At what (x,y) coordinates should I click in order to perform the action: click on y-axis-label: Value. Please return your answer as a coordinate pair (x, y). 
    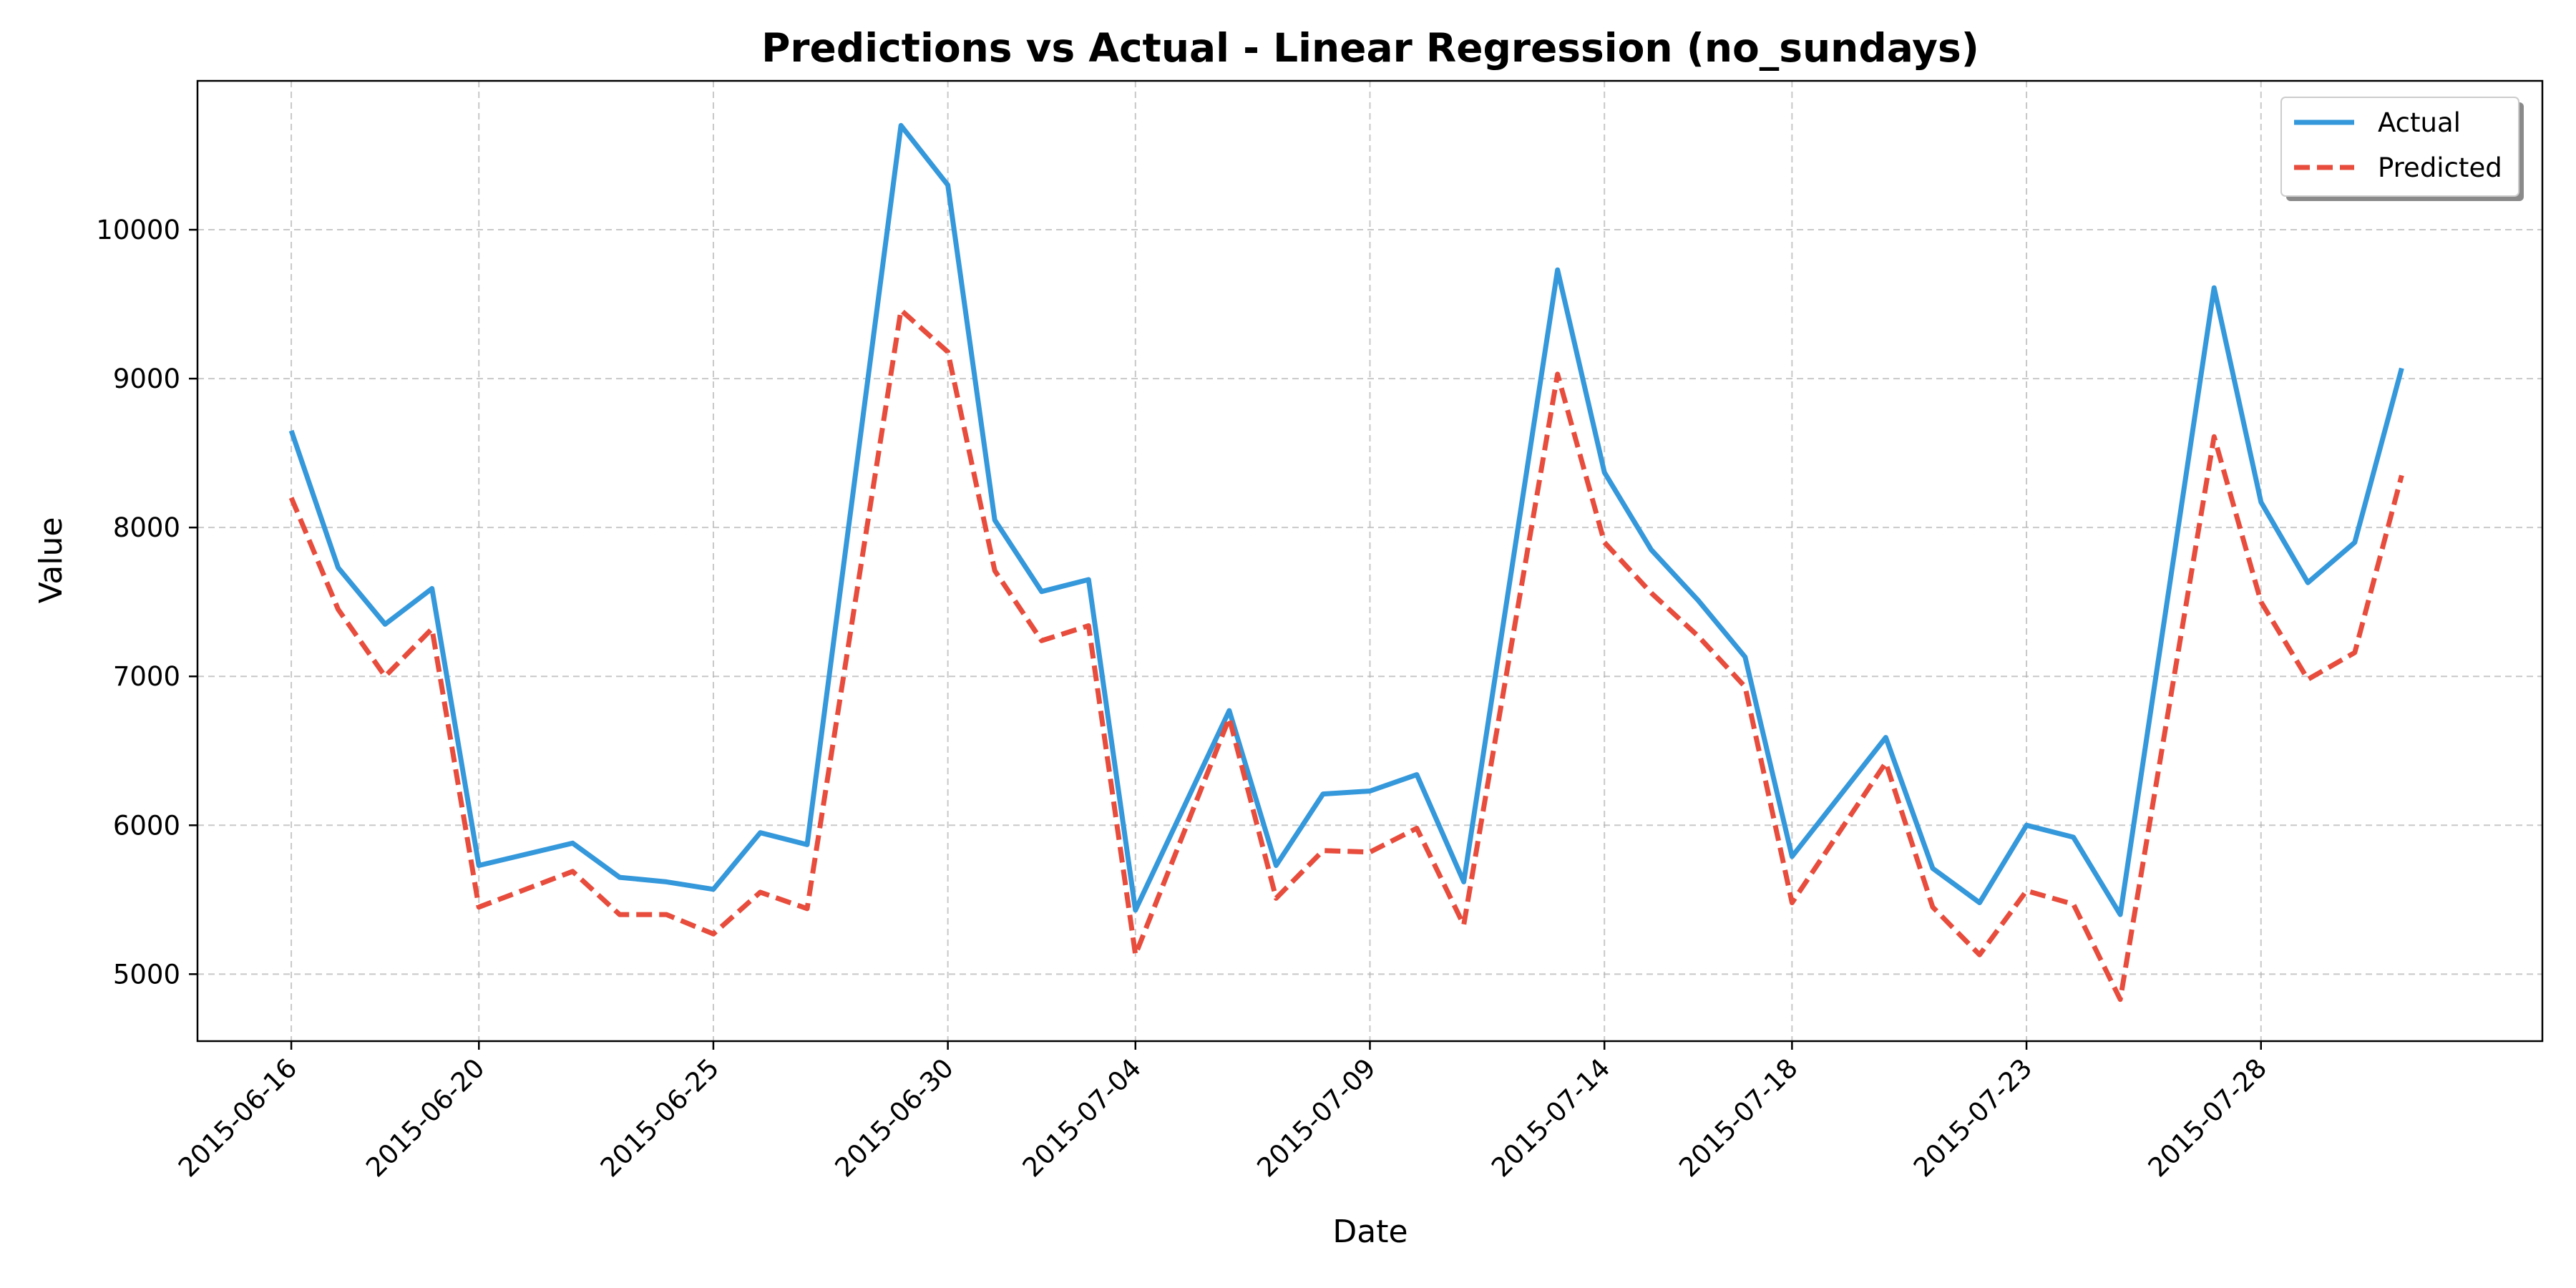
    Looking at the image, I should click on (51, 560).